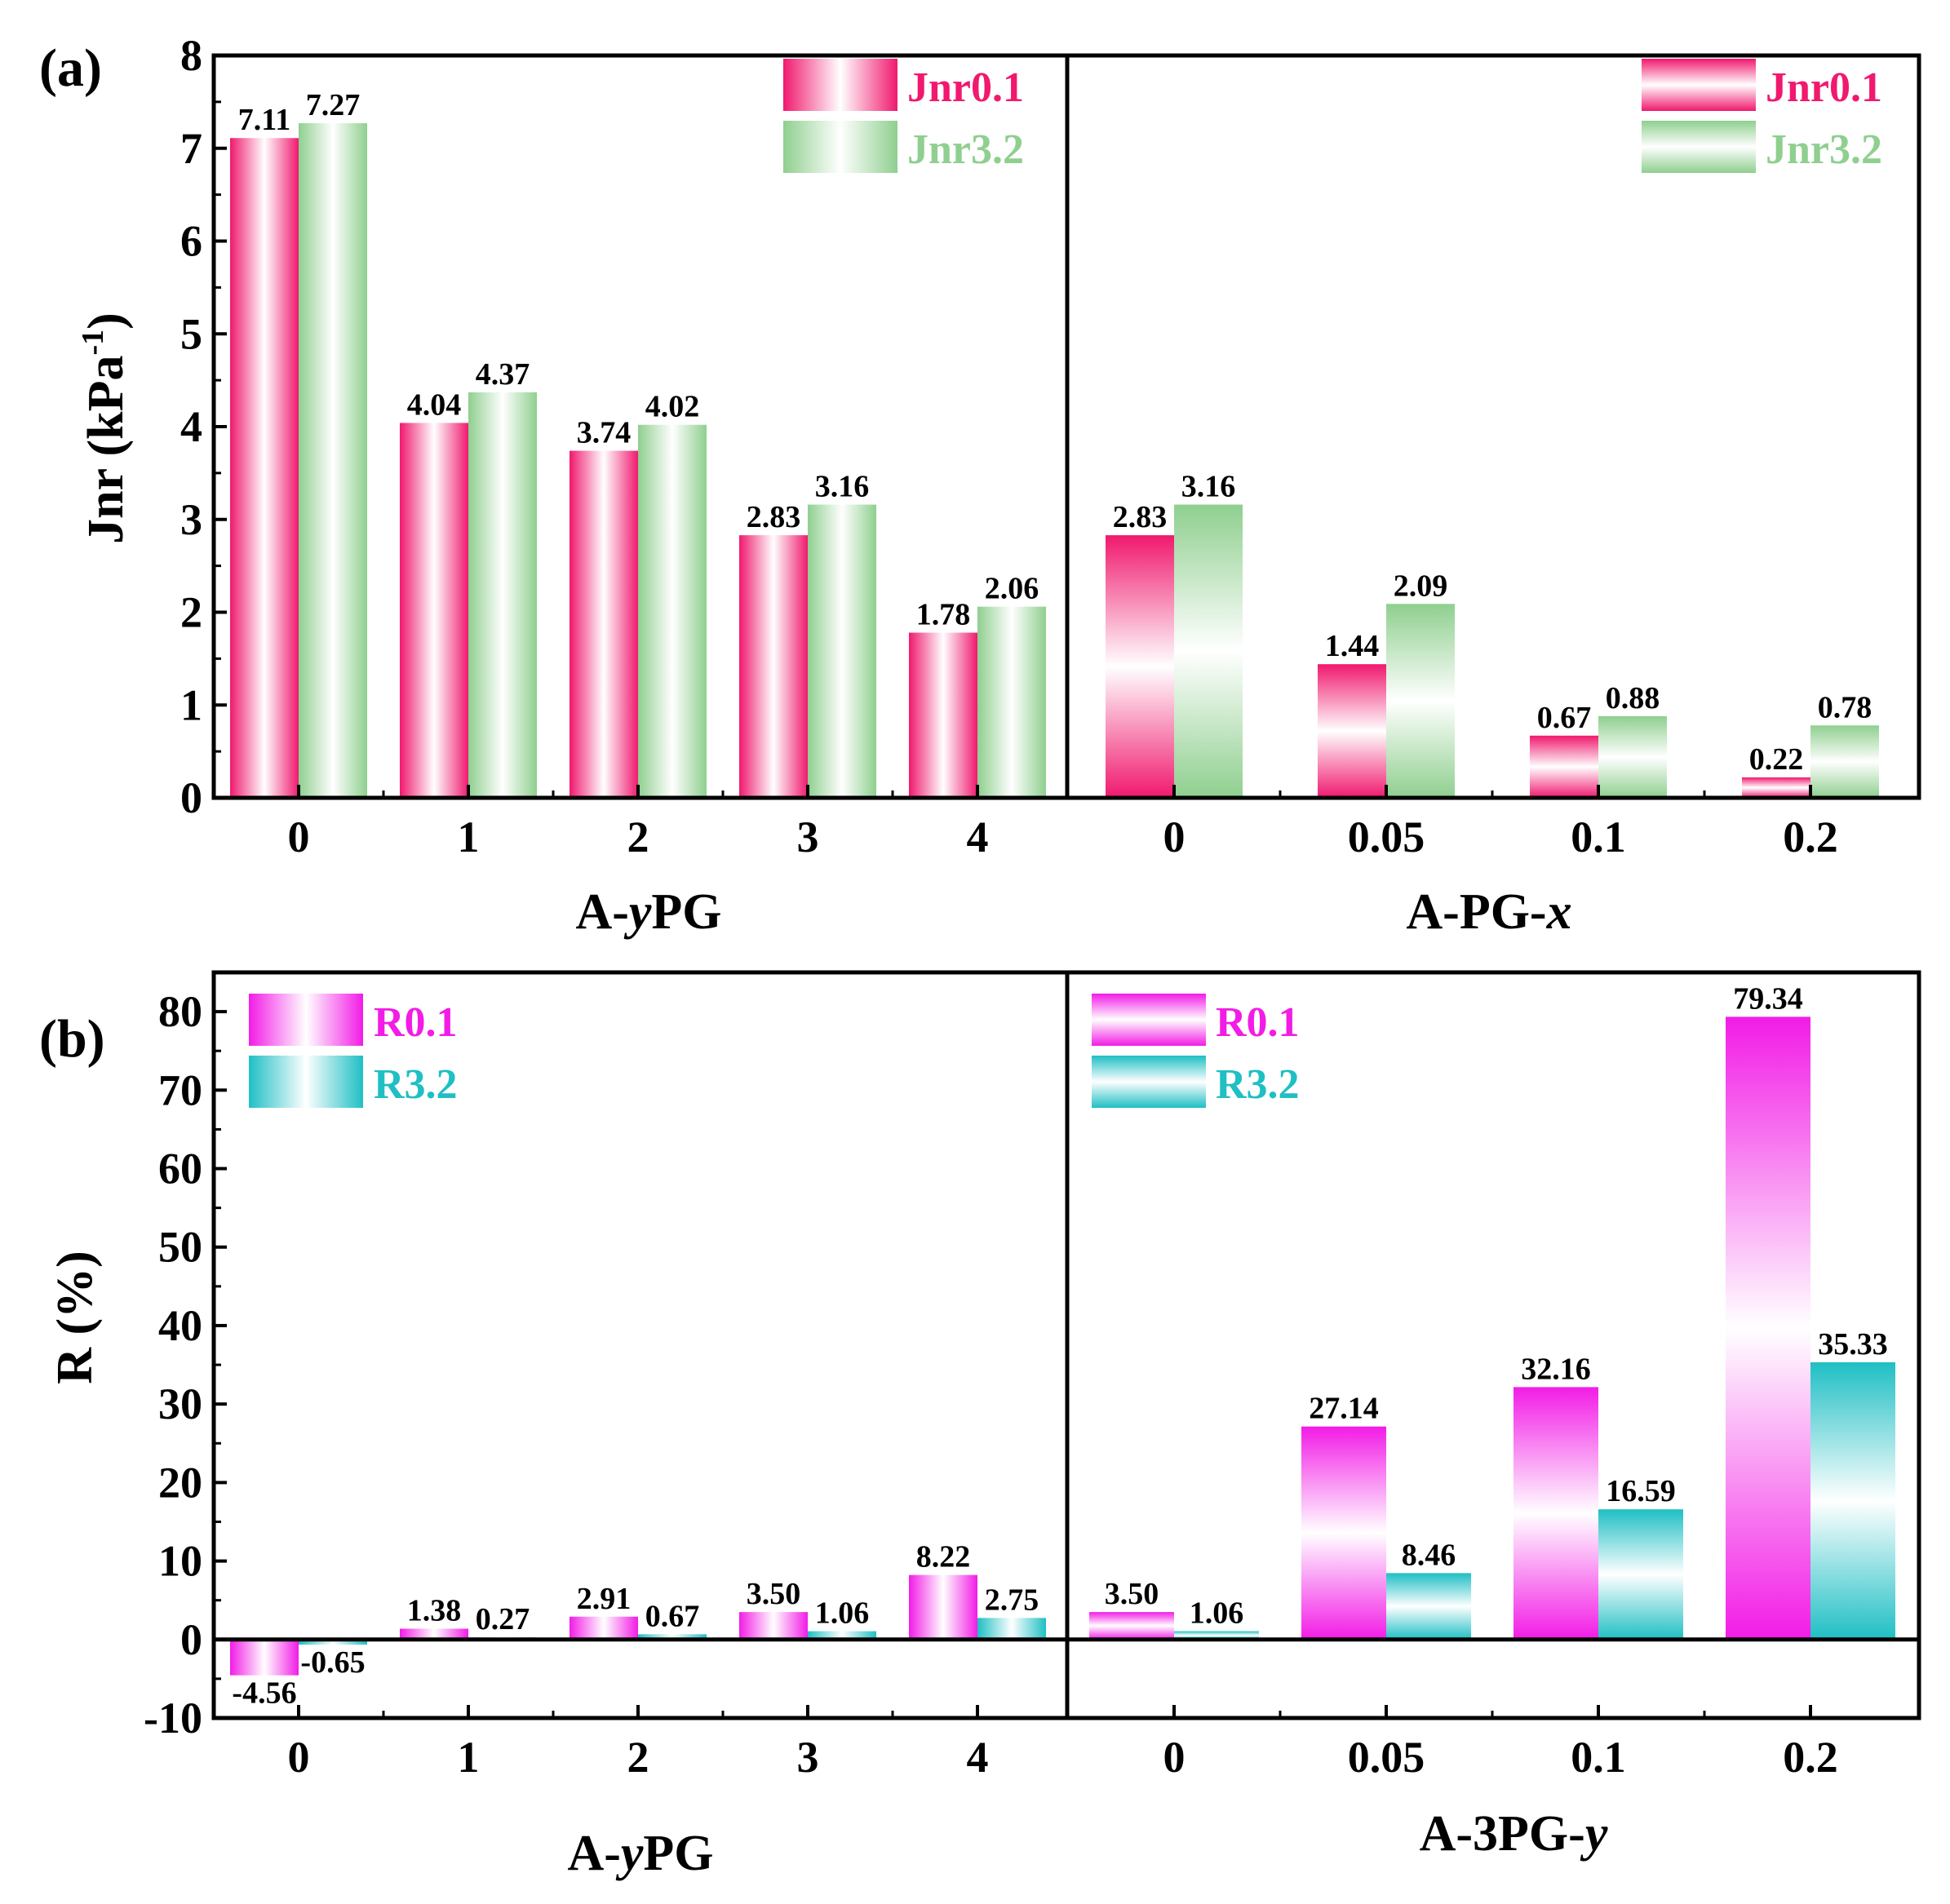  Describe the element at coordinates (1556, 1369) in the screenshot. I see `b-value-label-right-s0-c2: 32.16` at that location.